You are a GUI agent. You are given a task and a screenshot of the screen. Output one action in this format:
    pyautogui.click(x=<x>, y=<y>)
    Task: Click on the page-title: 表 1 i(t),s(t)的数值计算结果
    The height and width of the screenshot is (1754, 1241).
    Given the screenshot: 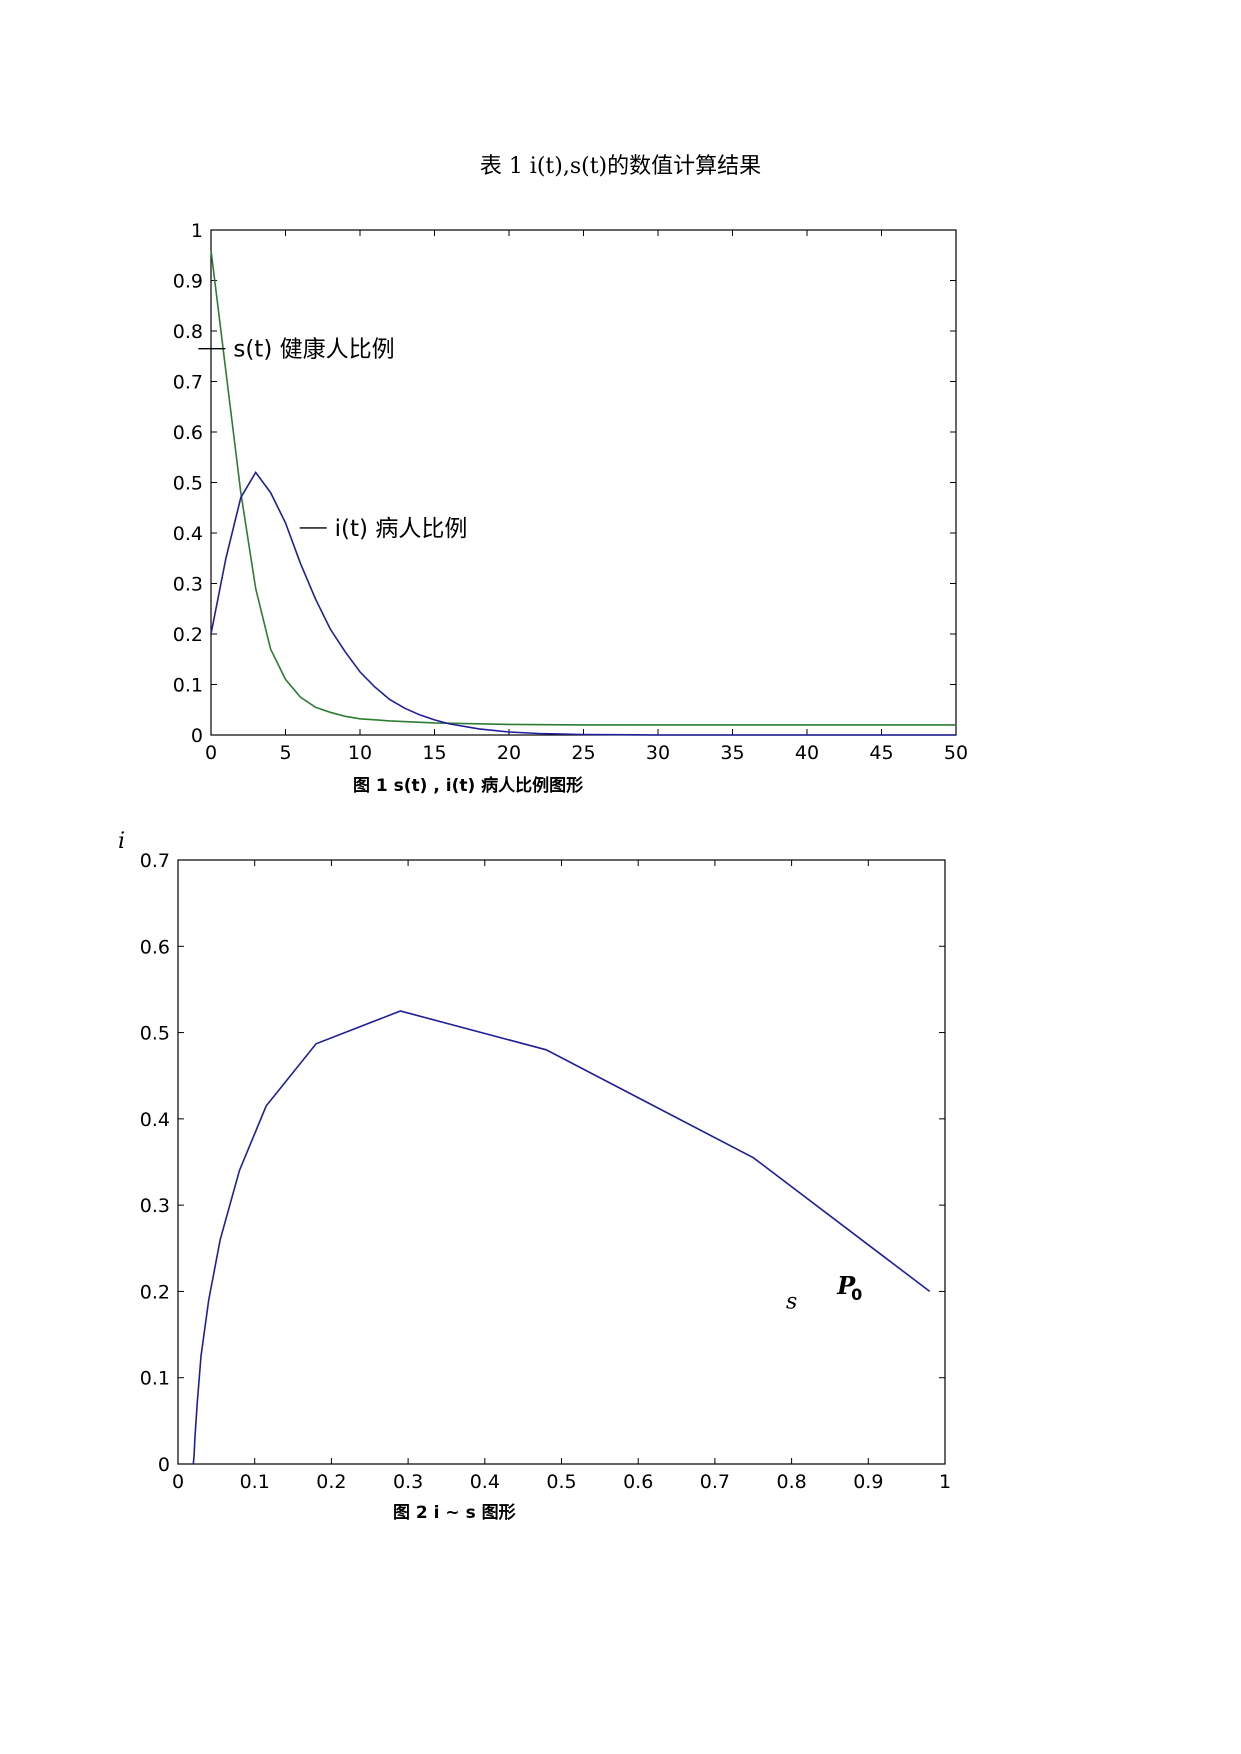 What is the action you would take?
    pyautogui.click(x=620, y=166)
    